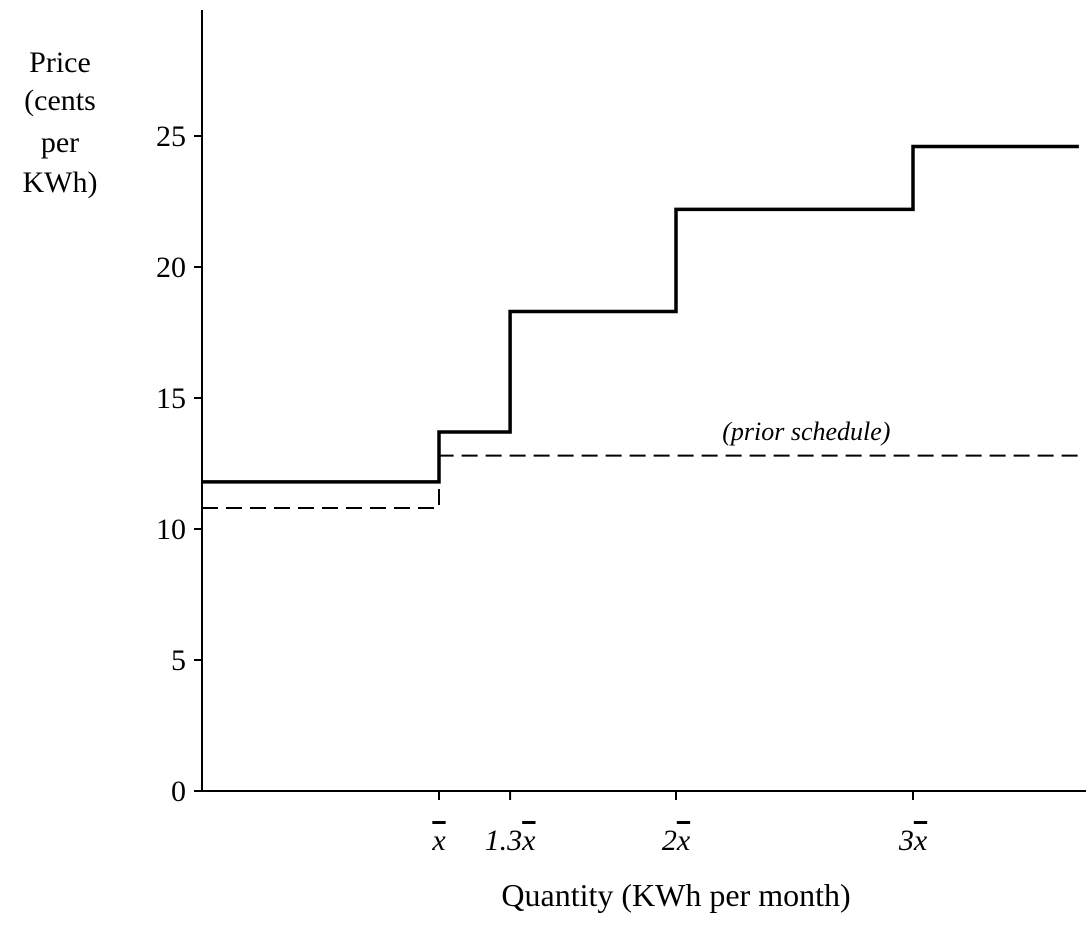 The height and width of the screenshot is (926, 1086). What do you see at coordinates (640, 482) in the screenshot?
I see `prior-schedule-line` at bounding box center [640, 482].